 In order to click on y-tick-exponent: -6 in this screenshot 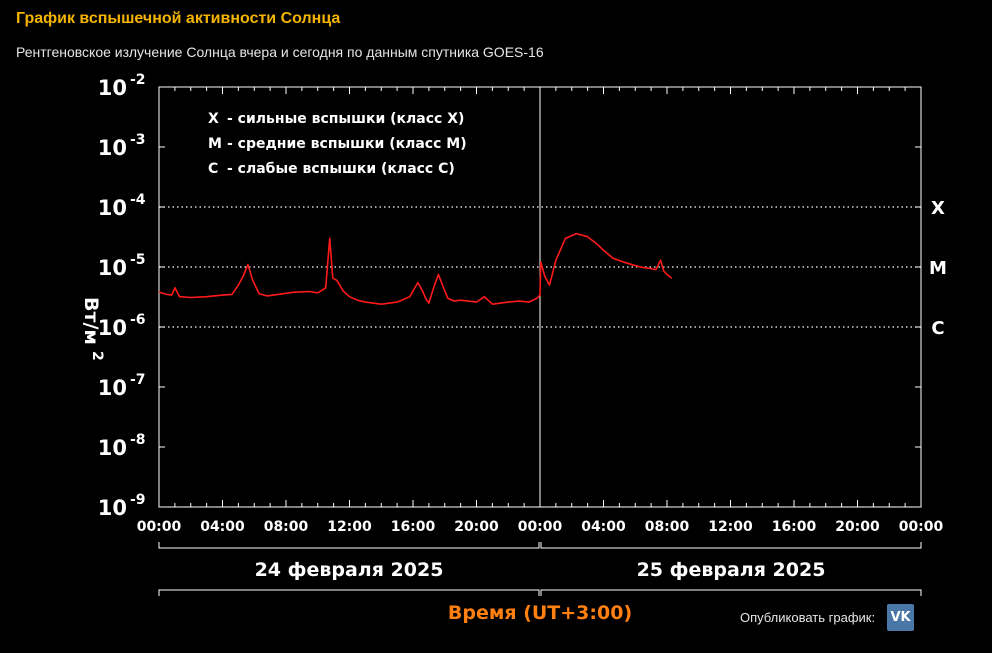, I will do `click(138, 320)`.